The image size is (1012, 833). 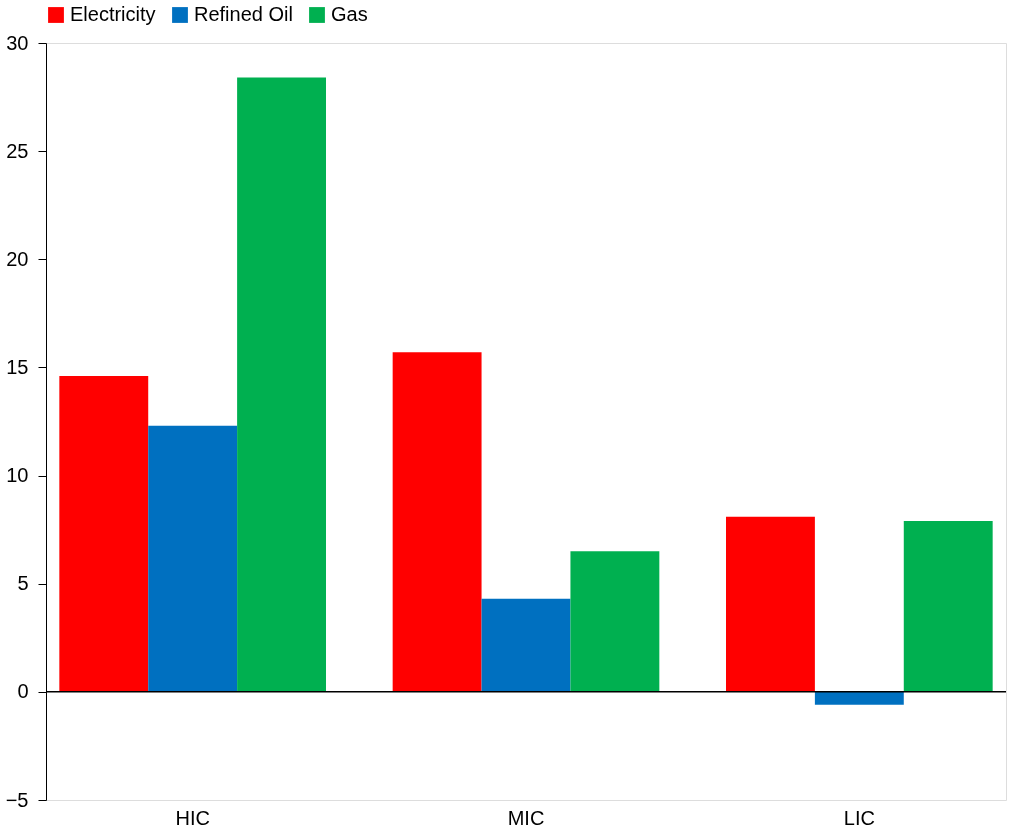 What do you see at coordinates (243, 14) in the screenshot?
I see `legend-label: Refined Oil` at bounding box center [243, 14].